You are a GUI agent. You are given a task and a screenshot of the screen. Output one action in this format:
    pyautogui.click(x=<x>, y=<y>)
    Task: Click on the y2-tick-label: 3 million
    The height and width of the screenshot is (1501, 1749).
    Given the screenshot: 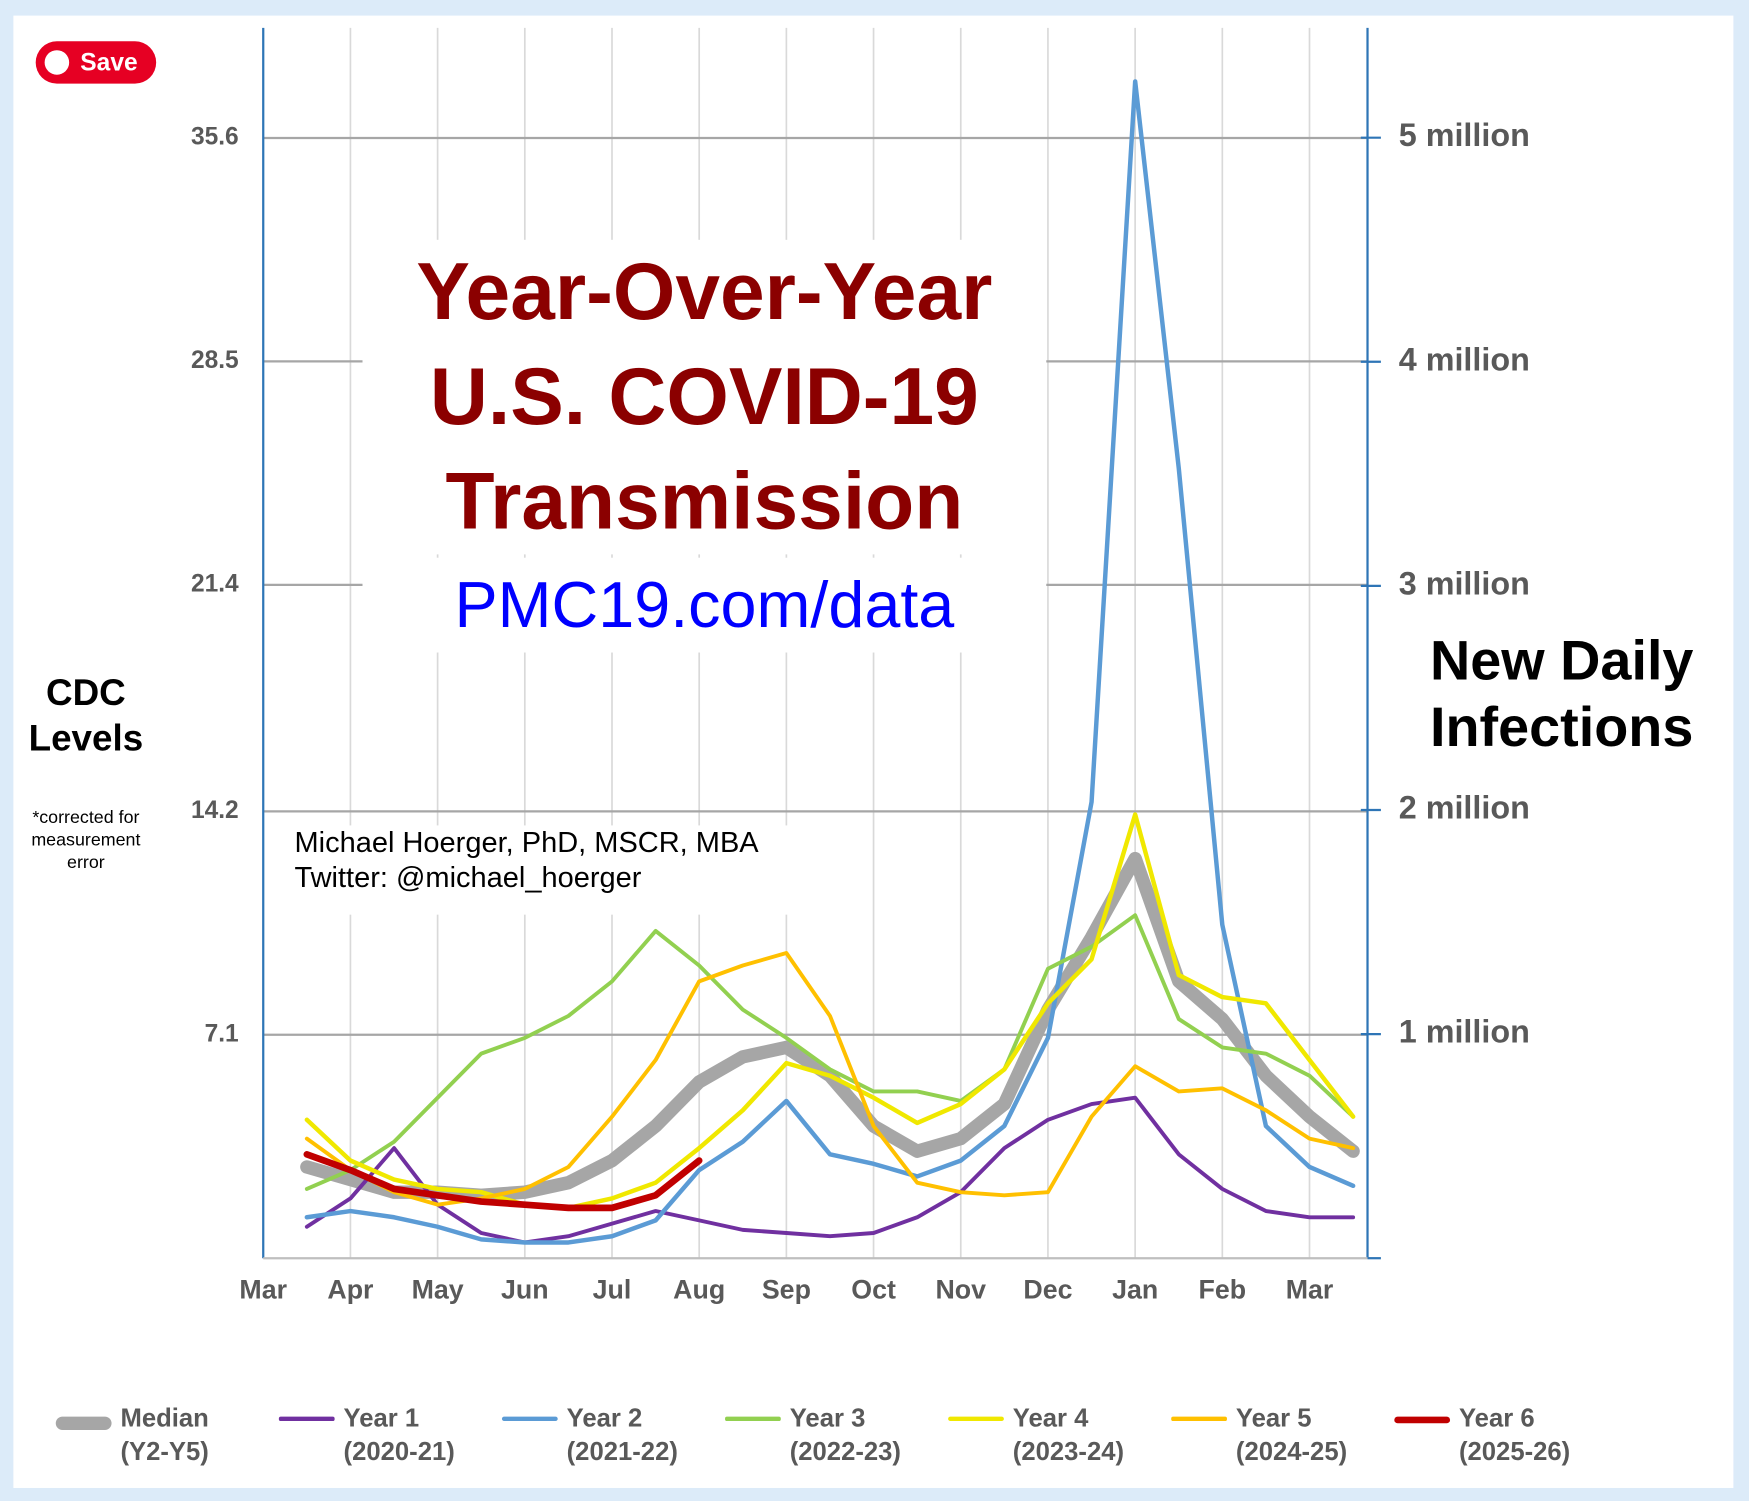 What is the action you would take?
    pyautogui.click(x=1464, y=583)
    